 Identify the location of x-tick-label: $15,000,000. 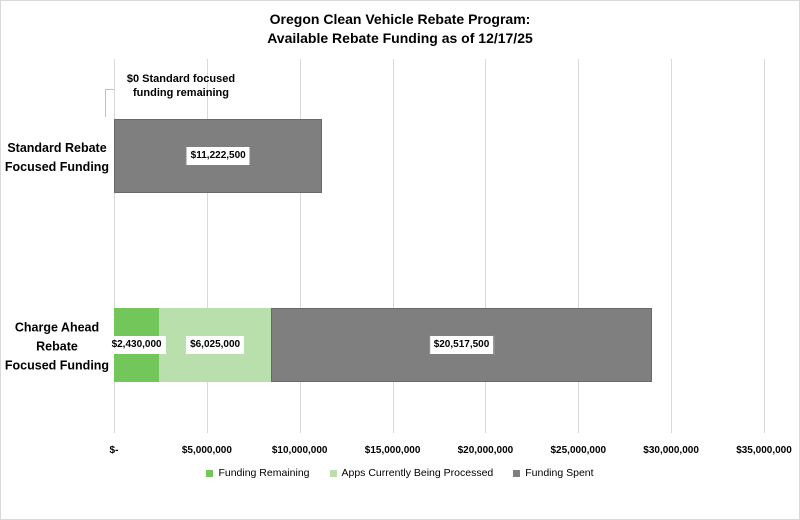
(392, 450).